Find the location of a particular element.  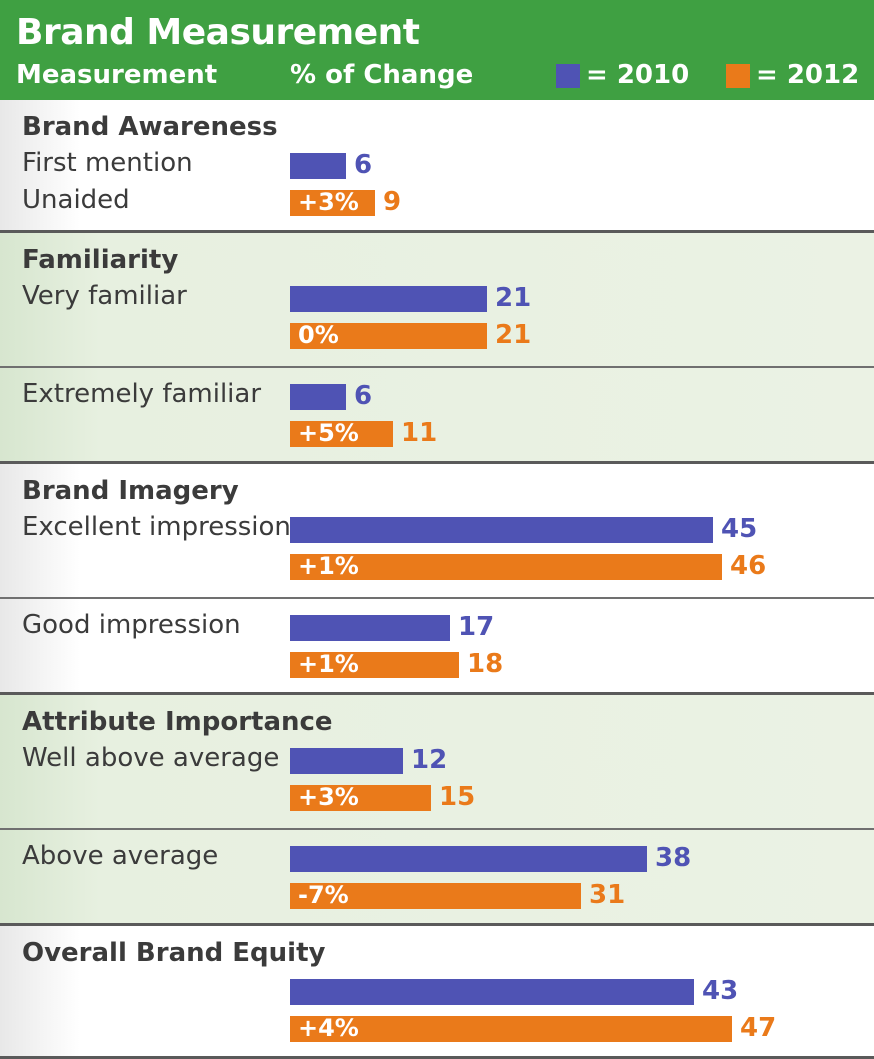

legend-label-2010: = 2010 is located at coordinates (638, 75).